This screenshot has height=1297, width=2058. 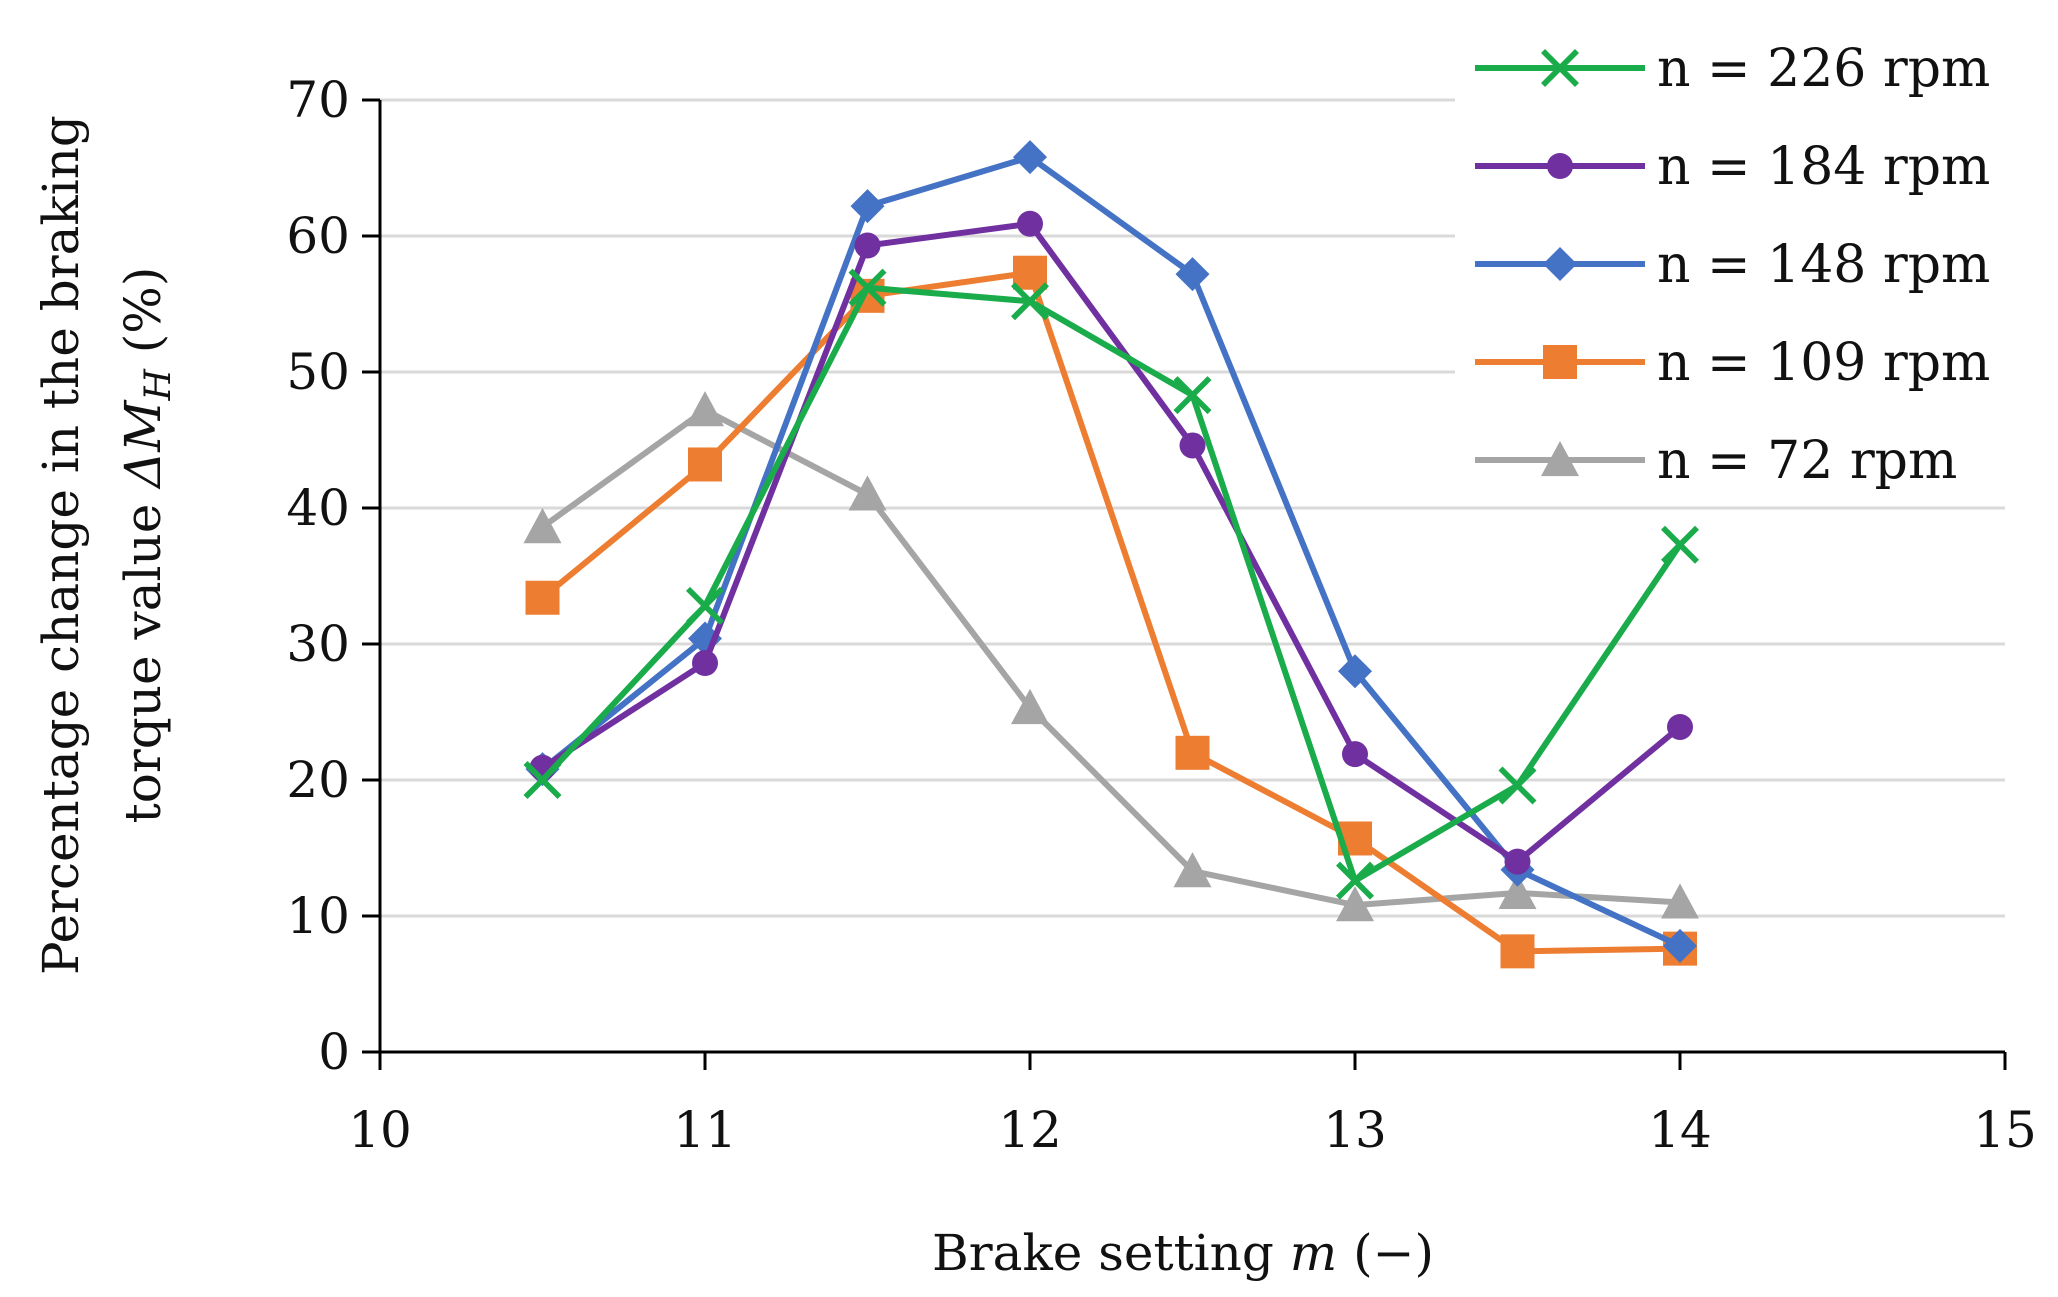 I want to click on x-tick-label: 11, so click(x=705, y=1130).